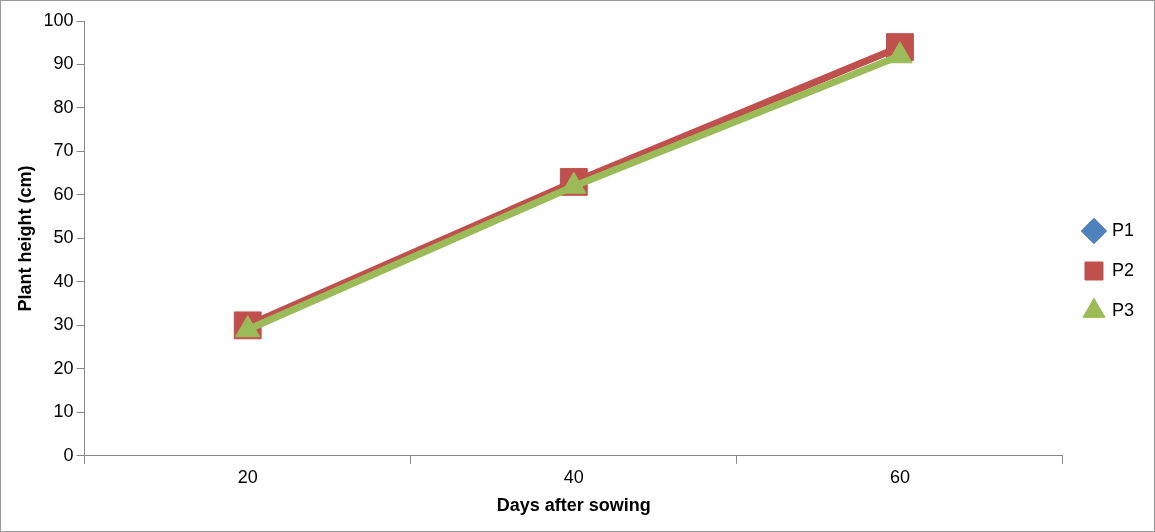 This screenshot has height=532, width=1155. I want to click on y-tick-label: 80, so click(63, 106).